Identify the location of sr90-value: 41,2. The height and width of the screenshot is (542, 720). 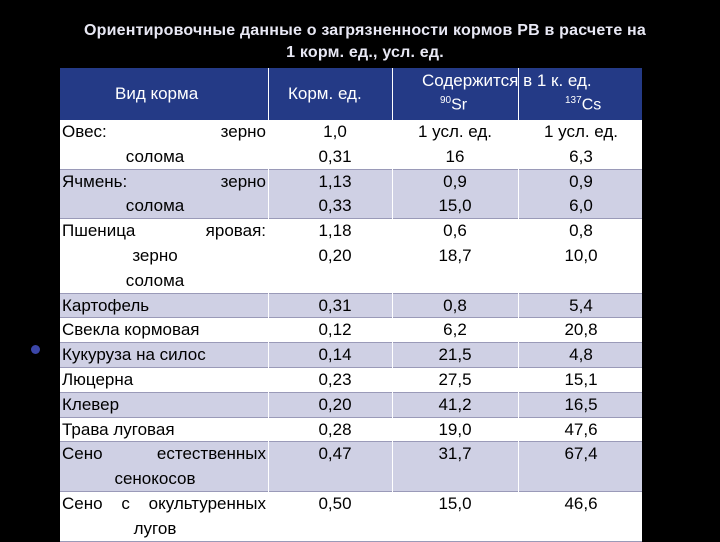
(455, 404).